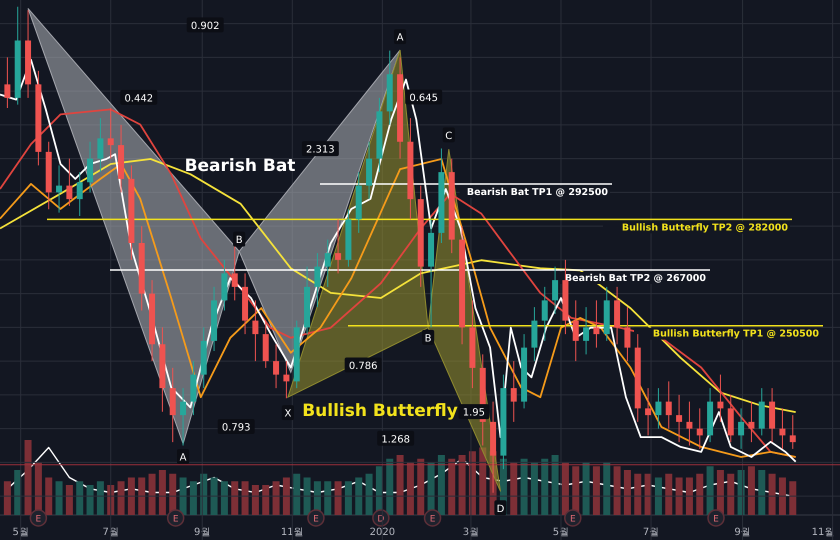  What do you see at coordinates (423, 98) in the screenshot?
I see `annotation: 0.645` at bounding box center [423, 98].